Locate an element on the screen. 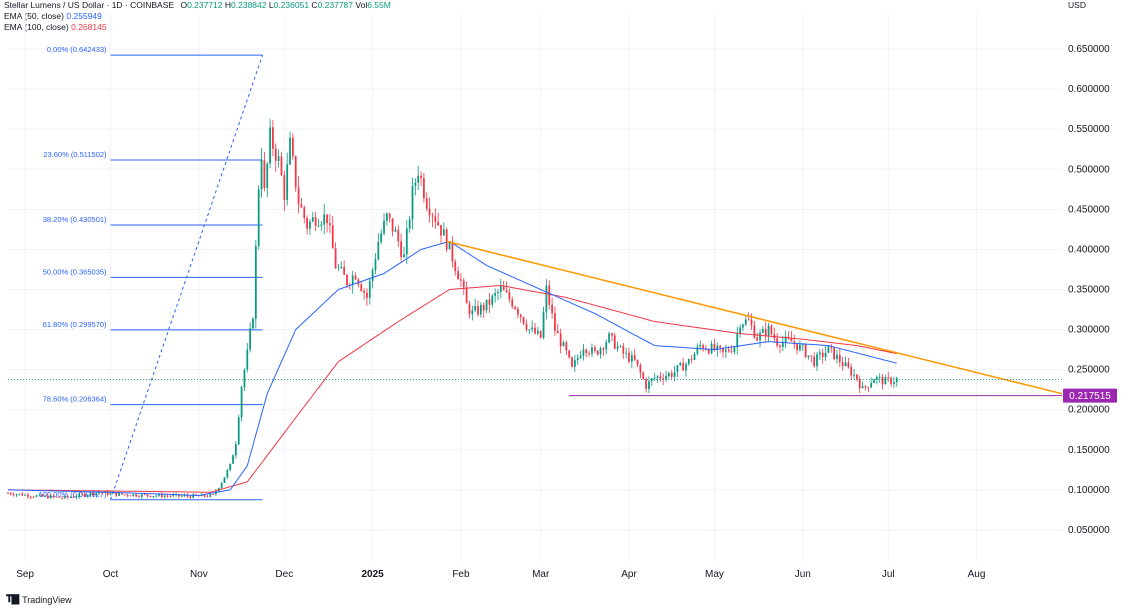  y-tick-label: 0.050000 is located at coordinates (1089, 530).